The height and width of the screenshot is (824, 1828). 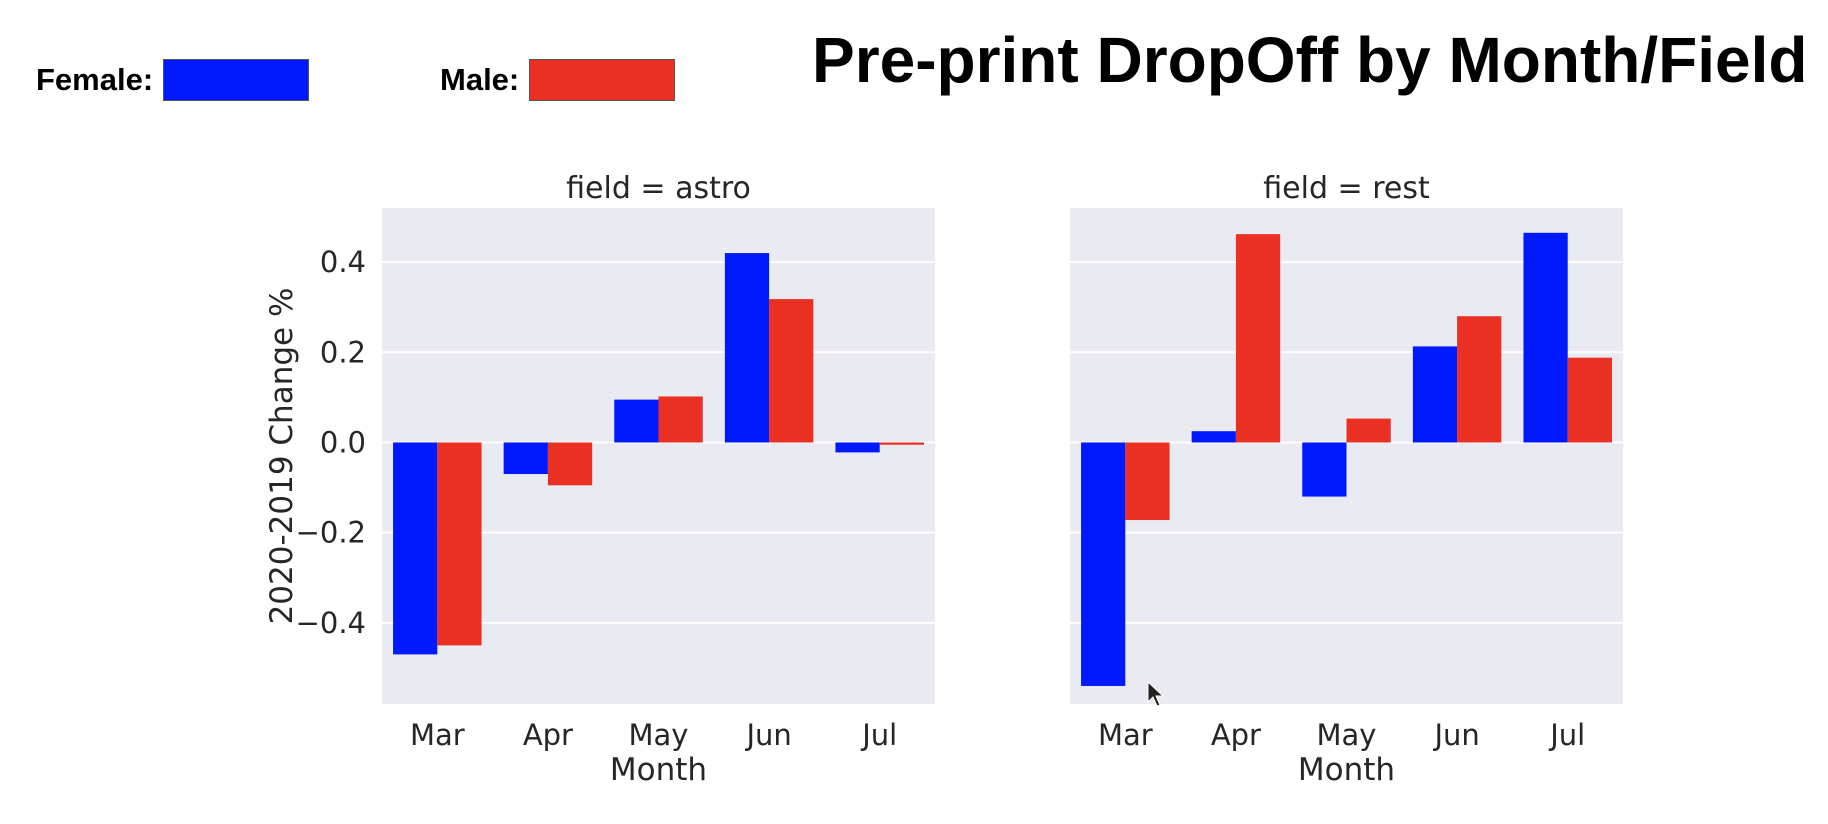 What do you see at coordinates (343, 442) in the screenshot?
I see `y-tick-label: 0.0` at bounding box center [343, 442].